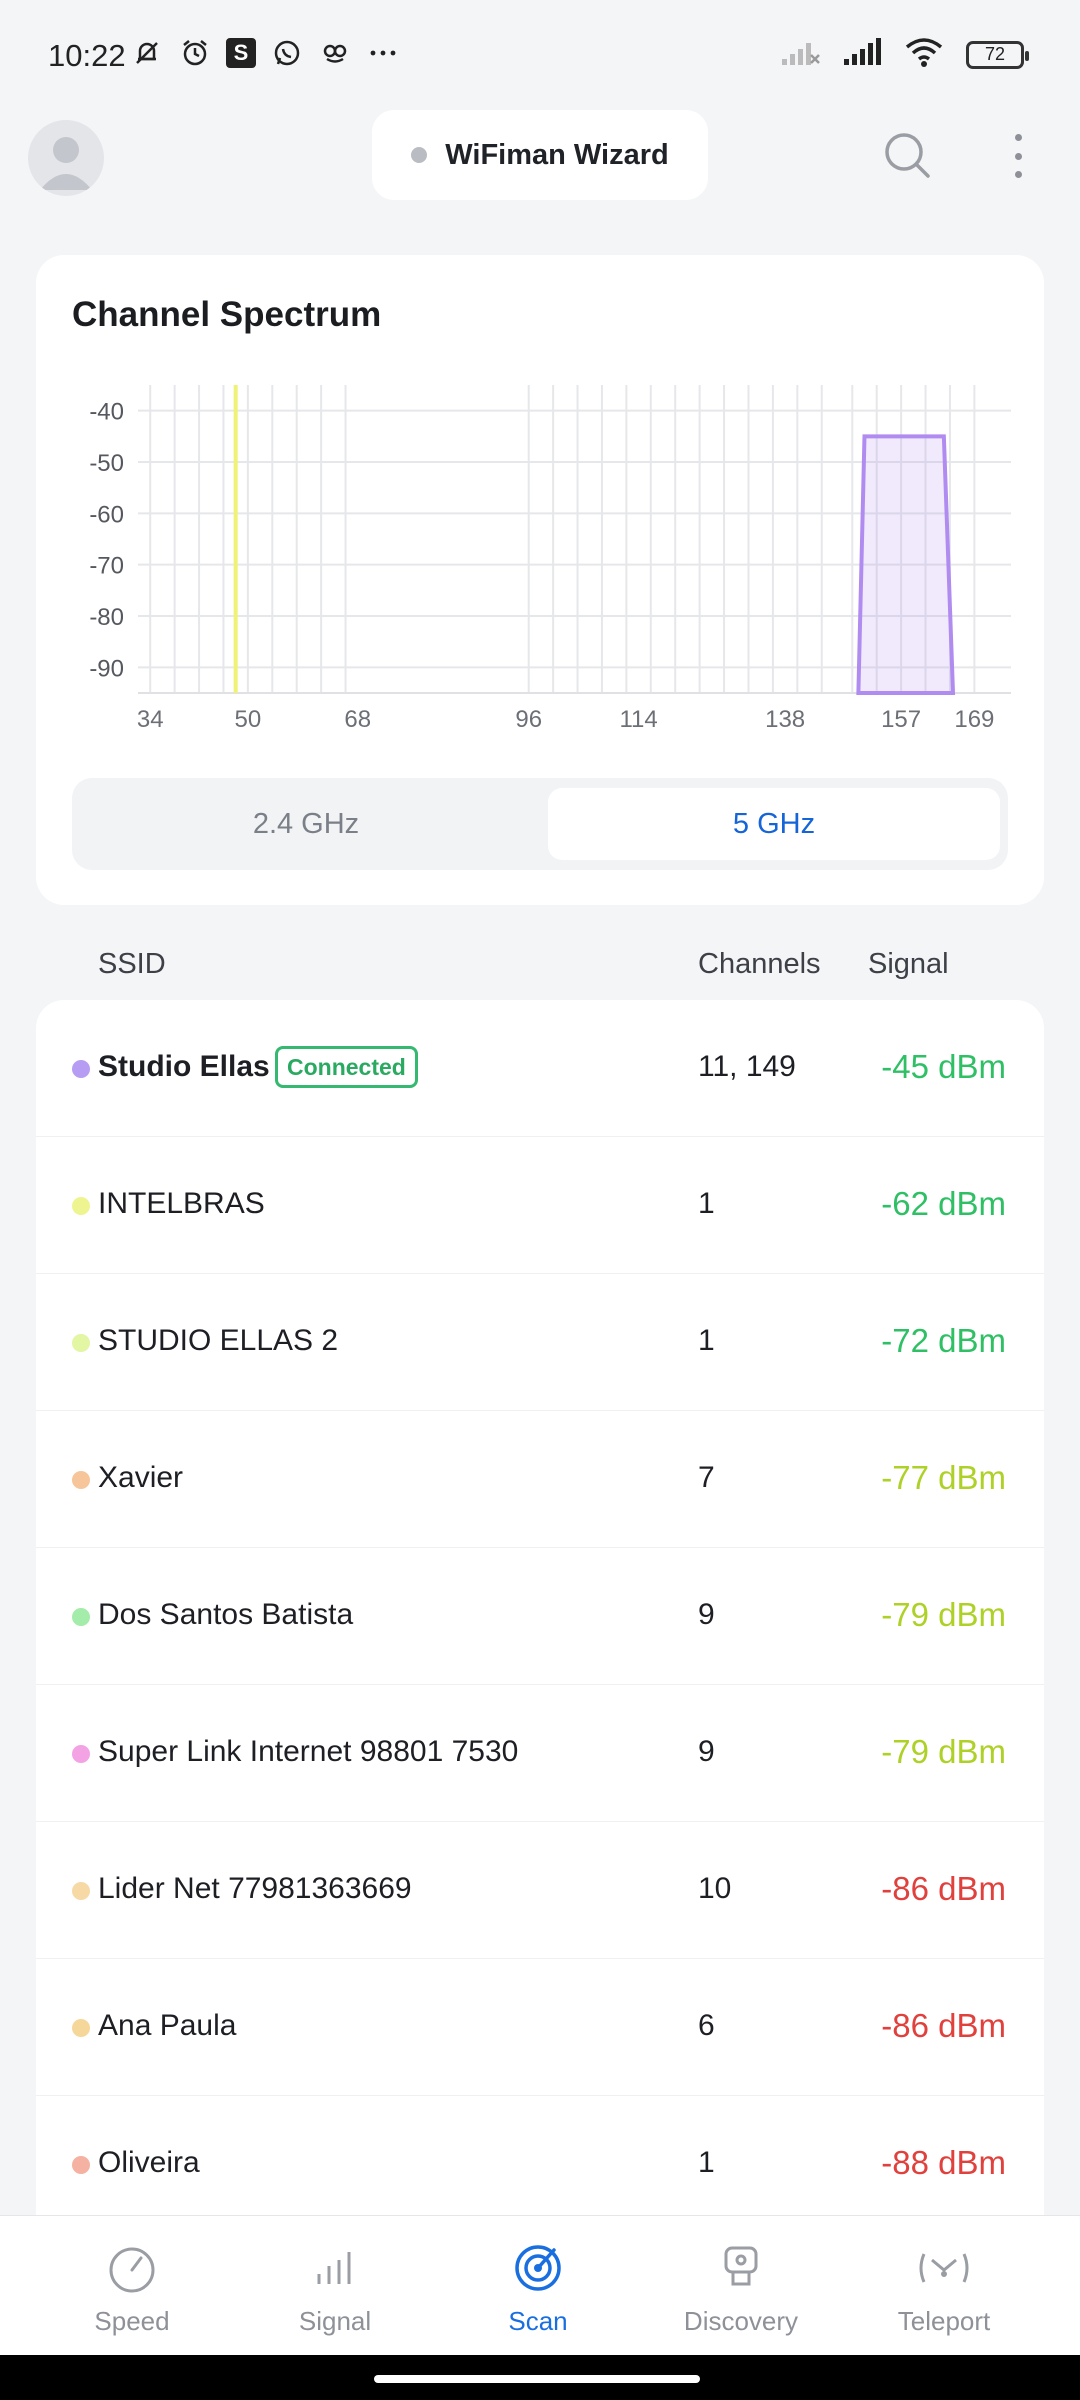 The width and height of the screenshot is (1080, 2400). Describe the element at coordinates (150, 719) in the screenshot. I see `x-tick-label: 34` at that location.